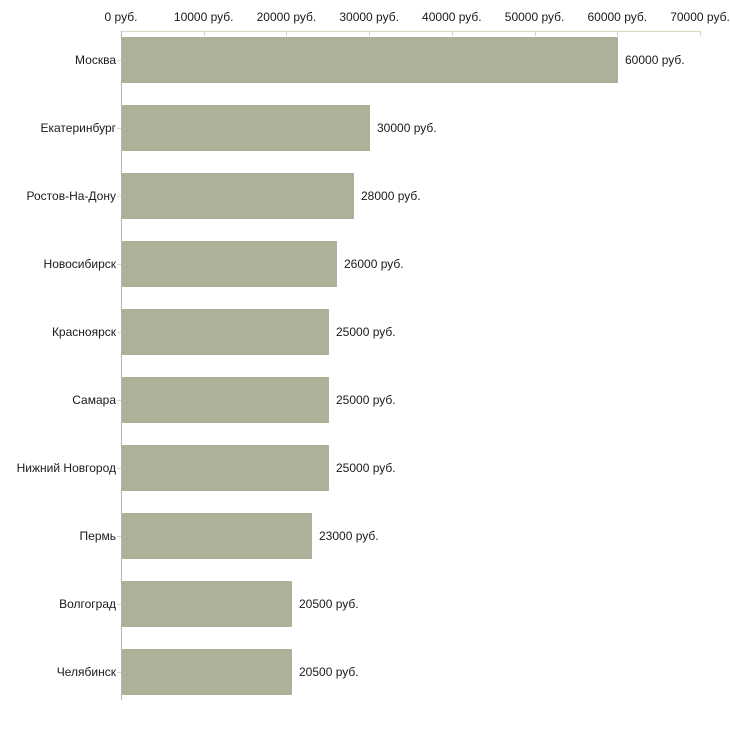 The image size is (730, 730). What do you see at coordinates (78, 128) in the screenshot?
I see `category-label: Екатеринбург` at bounding box center [78, 128].